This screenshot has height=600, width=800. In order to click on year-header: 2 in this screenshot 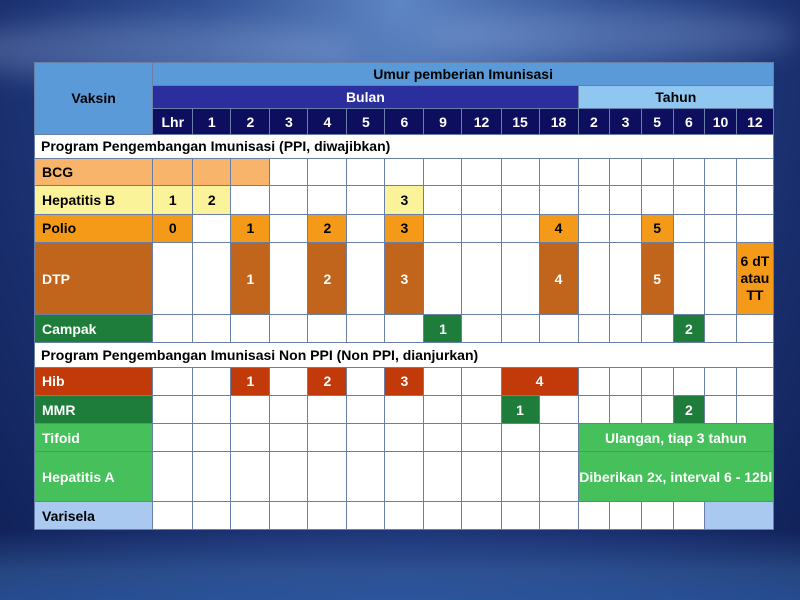, I will do `click(594, 121)`.